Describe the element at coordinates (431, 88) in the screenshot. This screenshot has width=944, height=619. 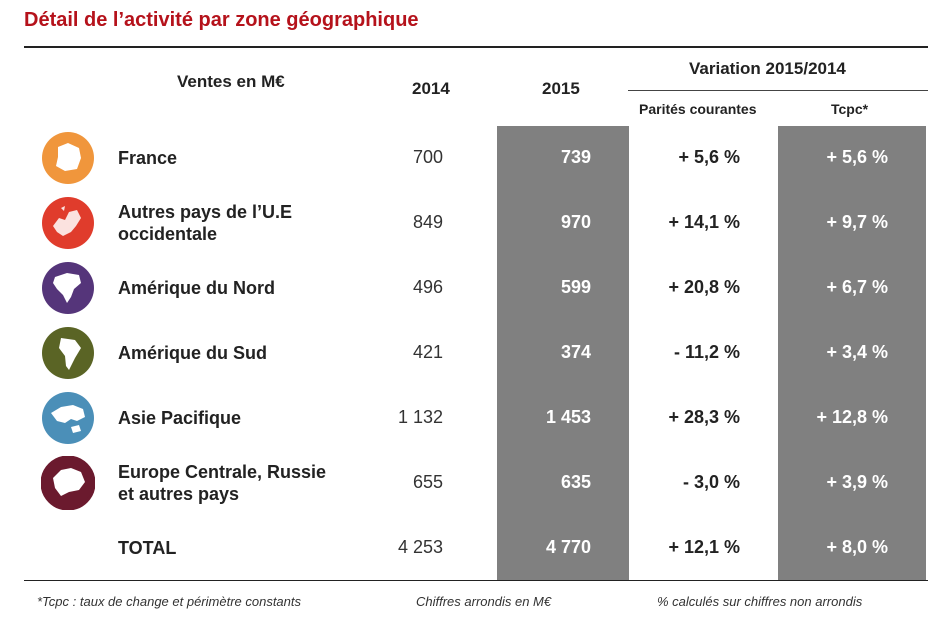
I see `header-2014: 2014` at that location.